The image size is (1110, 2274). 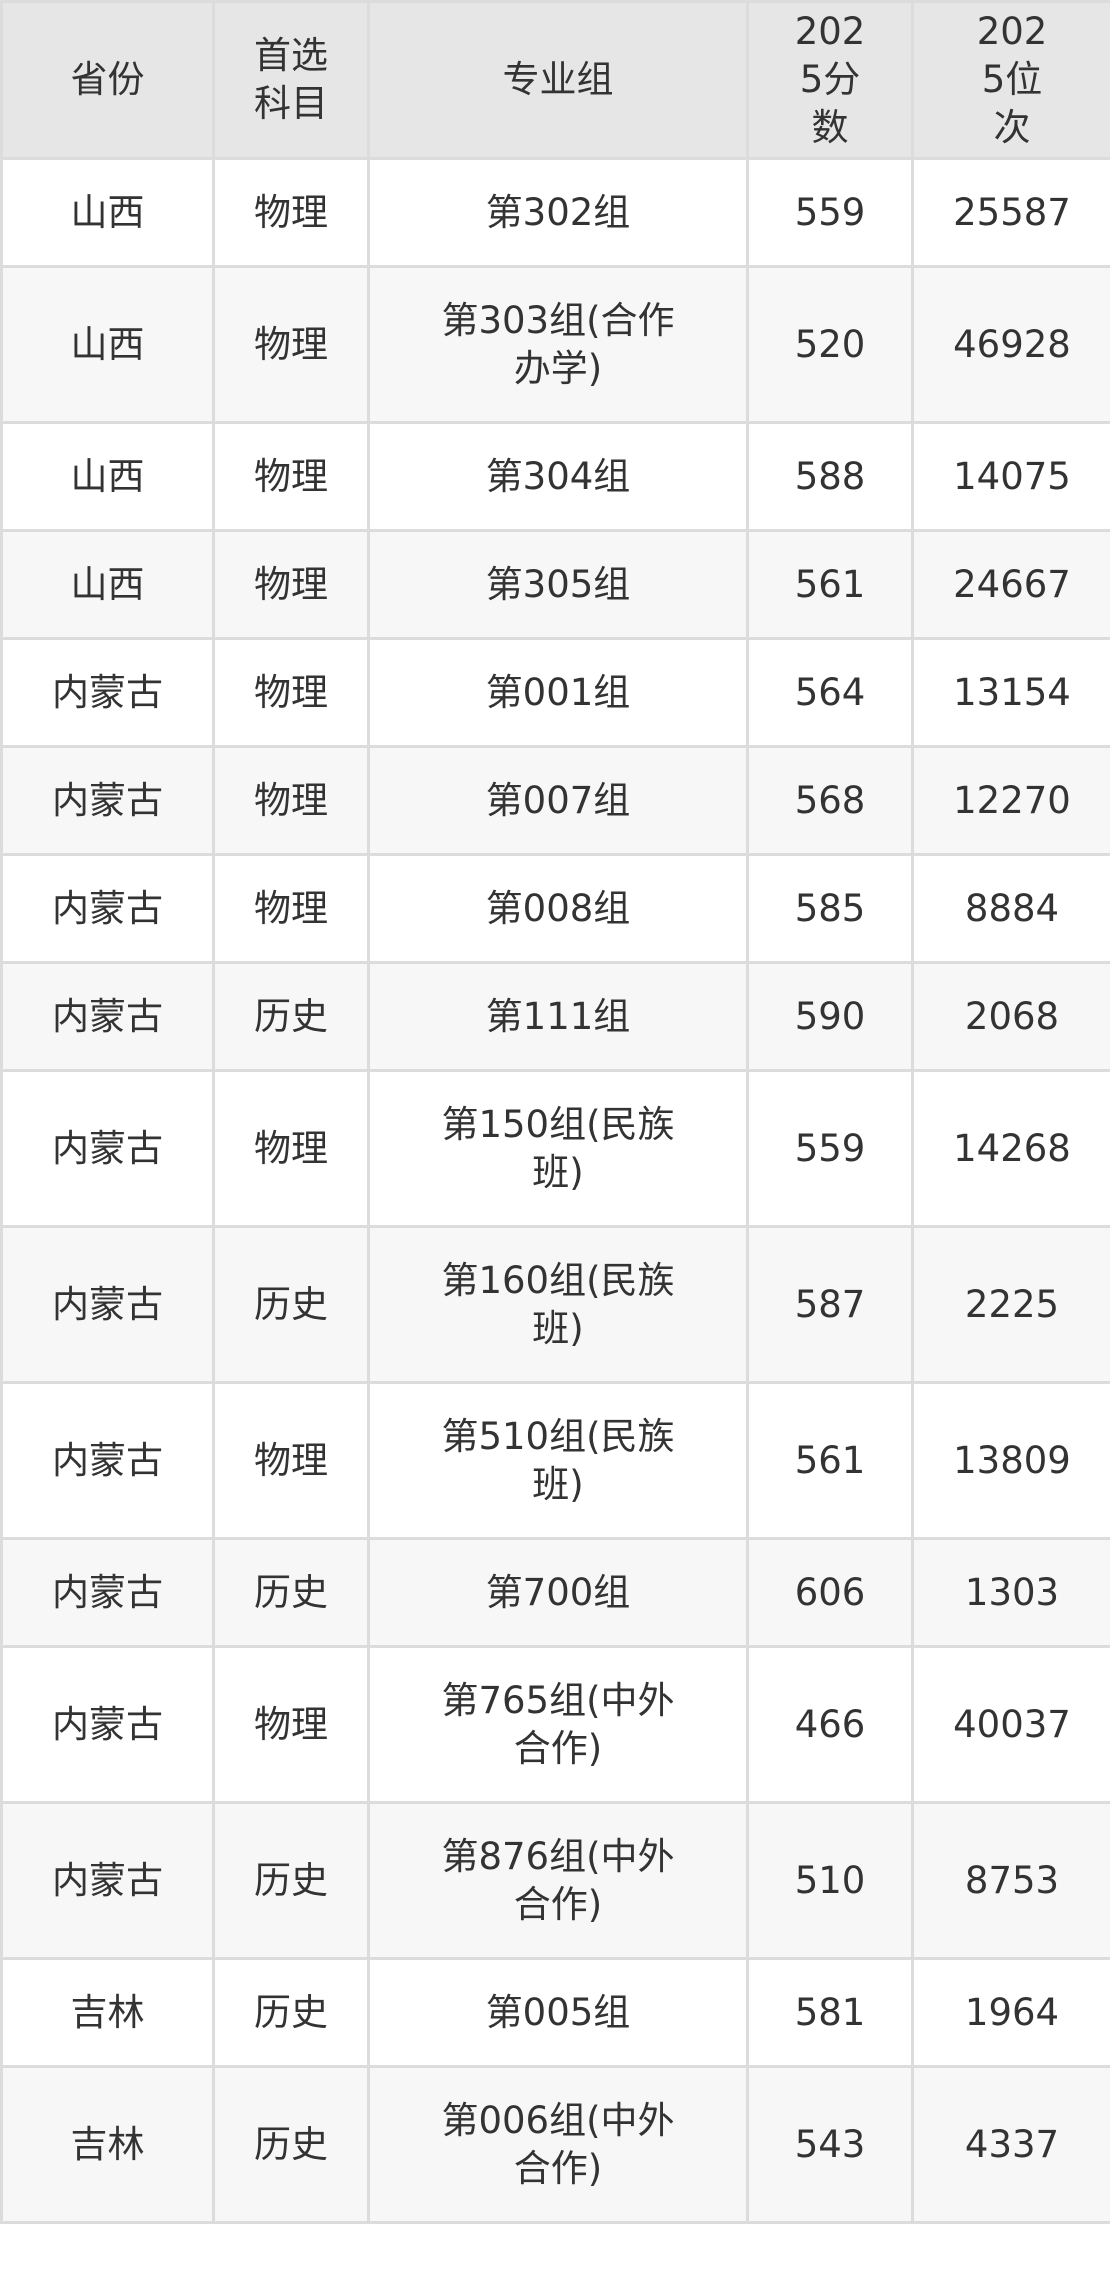 I want to click on cell-rank: 8753, so click(x=1010, y=1880).